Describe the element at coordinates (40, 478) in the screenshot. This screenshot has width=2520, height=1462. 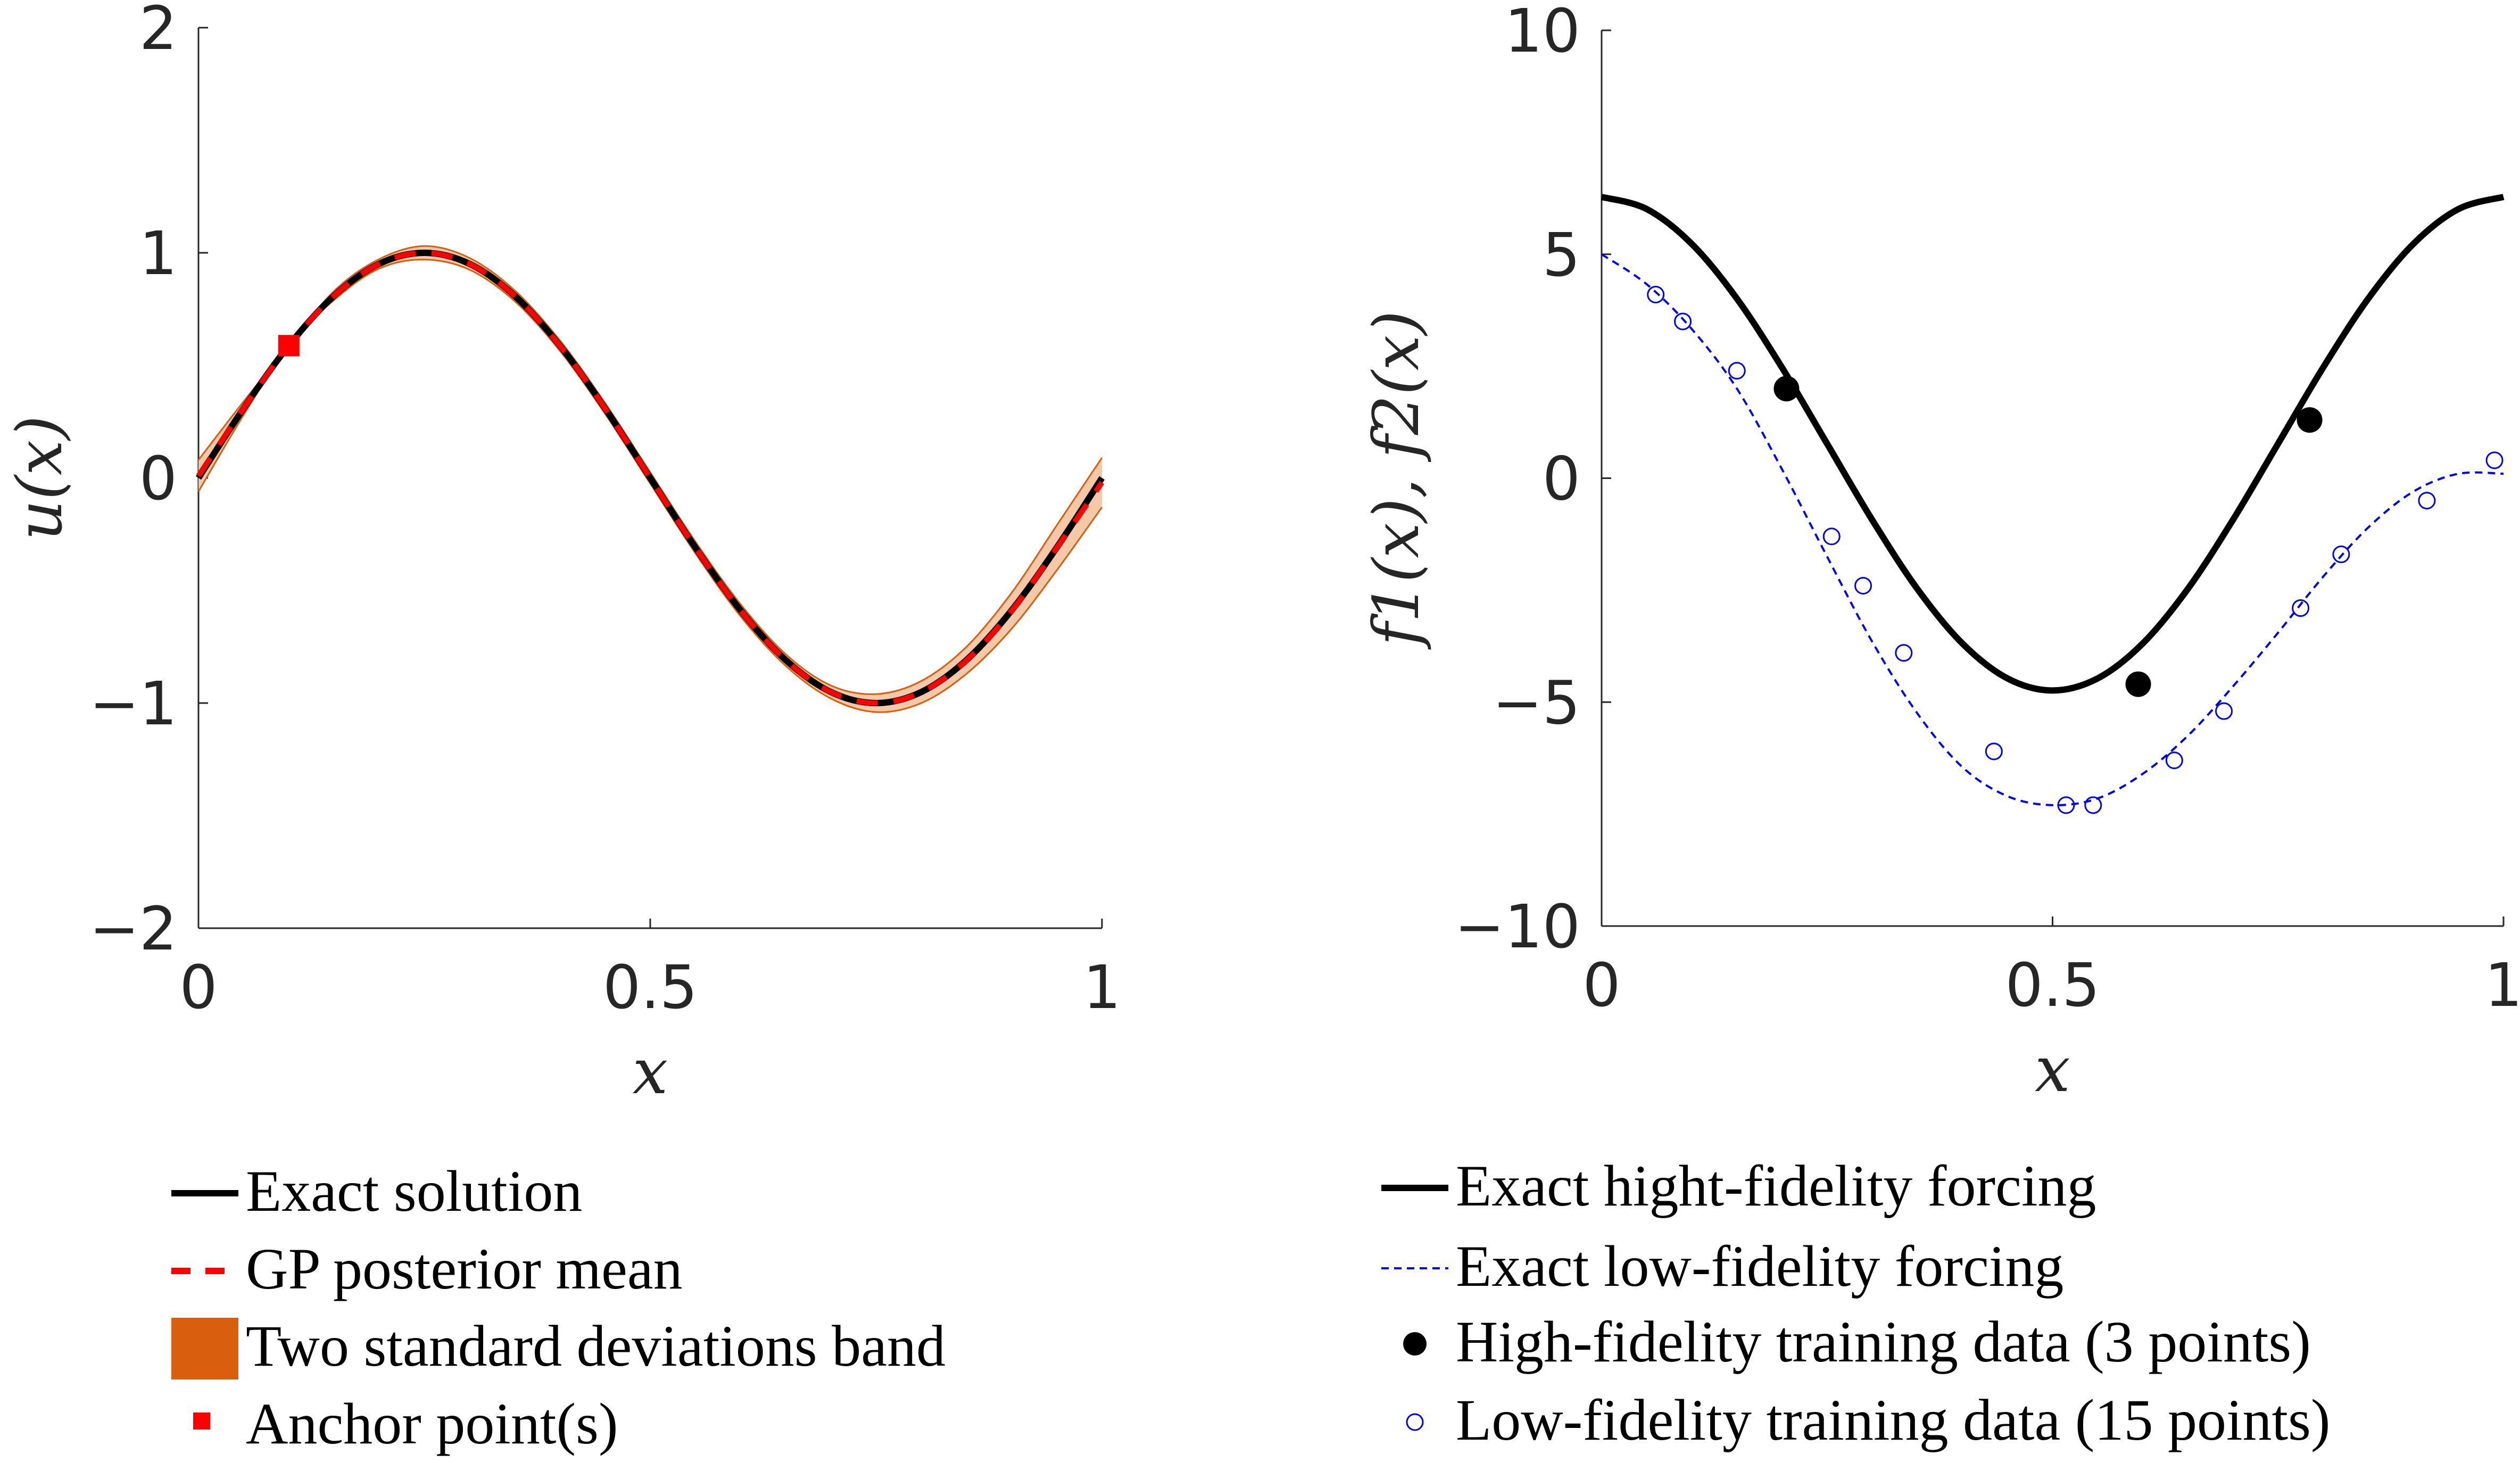
I see `y-axis-label: u(x)` at that location.